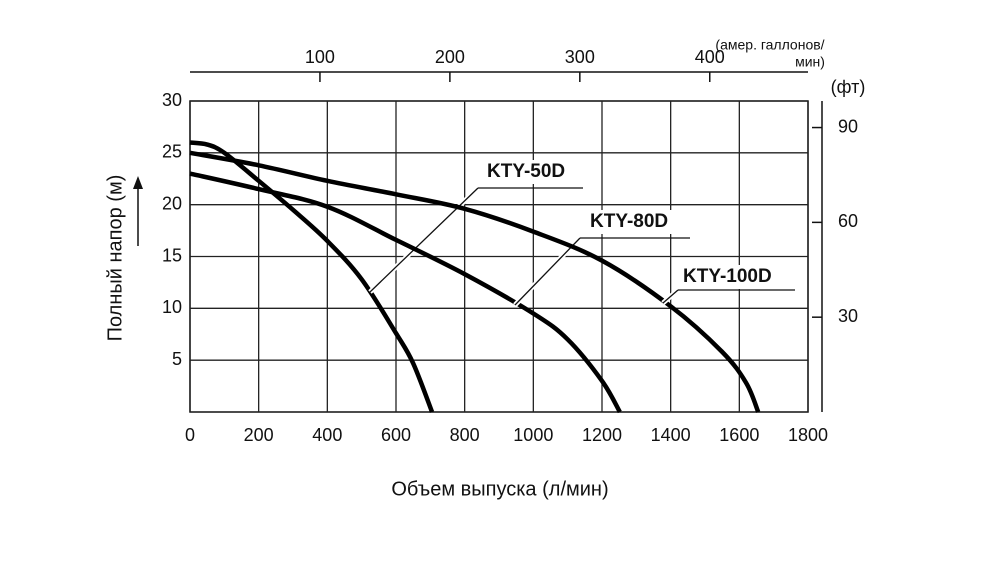 The height and width of the screenshot is (563, 1000). I want to click on x-tick-label: 200, so click(259, 435).